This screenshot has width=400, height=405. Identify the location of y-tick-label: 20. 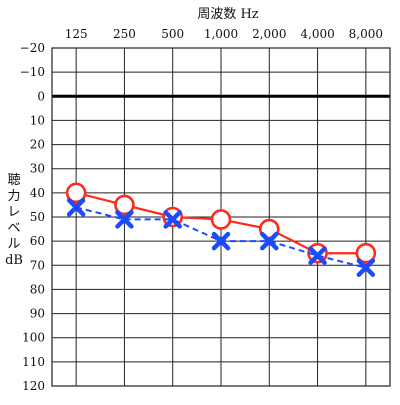
(37, 145).